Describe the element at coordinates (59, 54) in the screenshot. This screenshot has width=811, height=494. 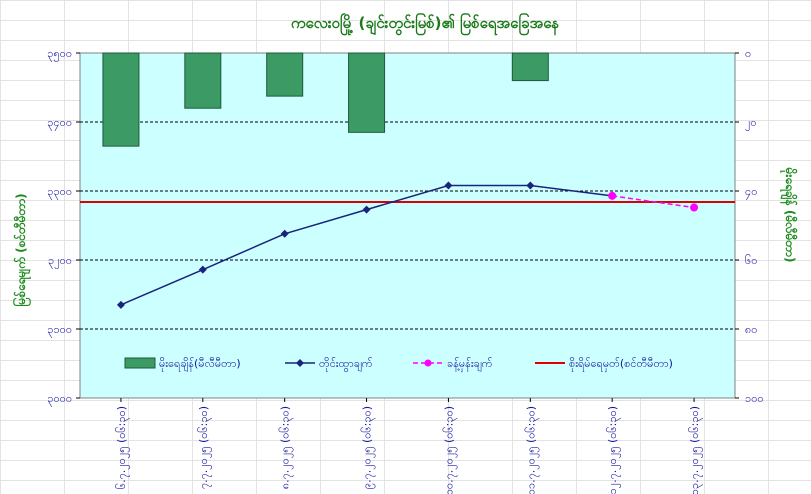
I see `left-tick-label: ၃၅၀၀` at that location.